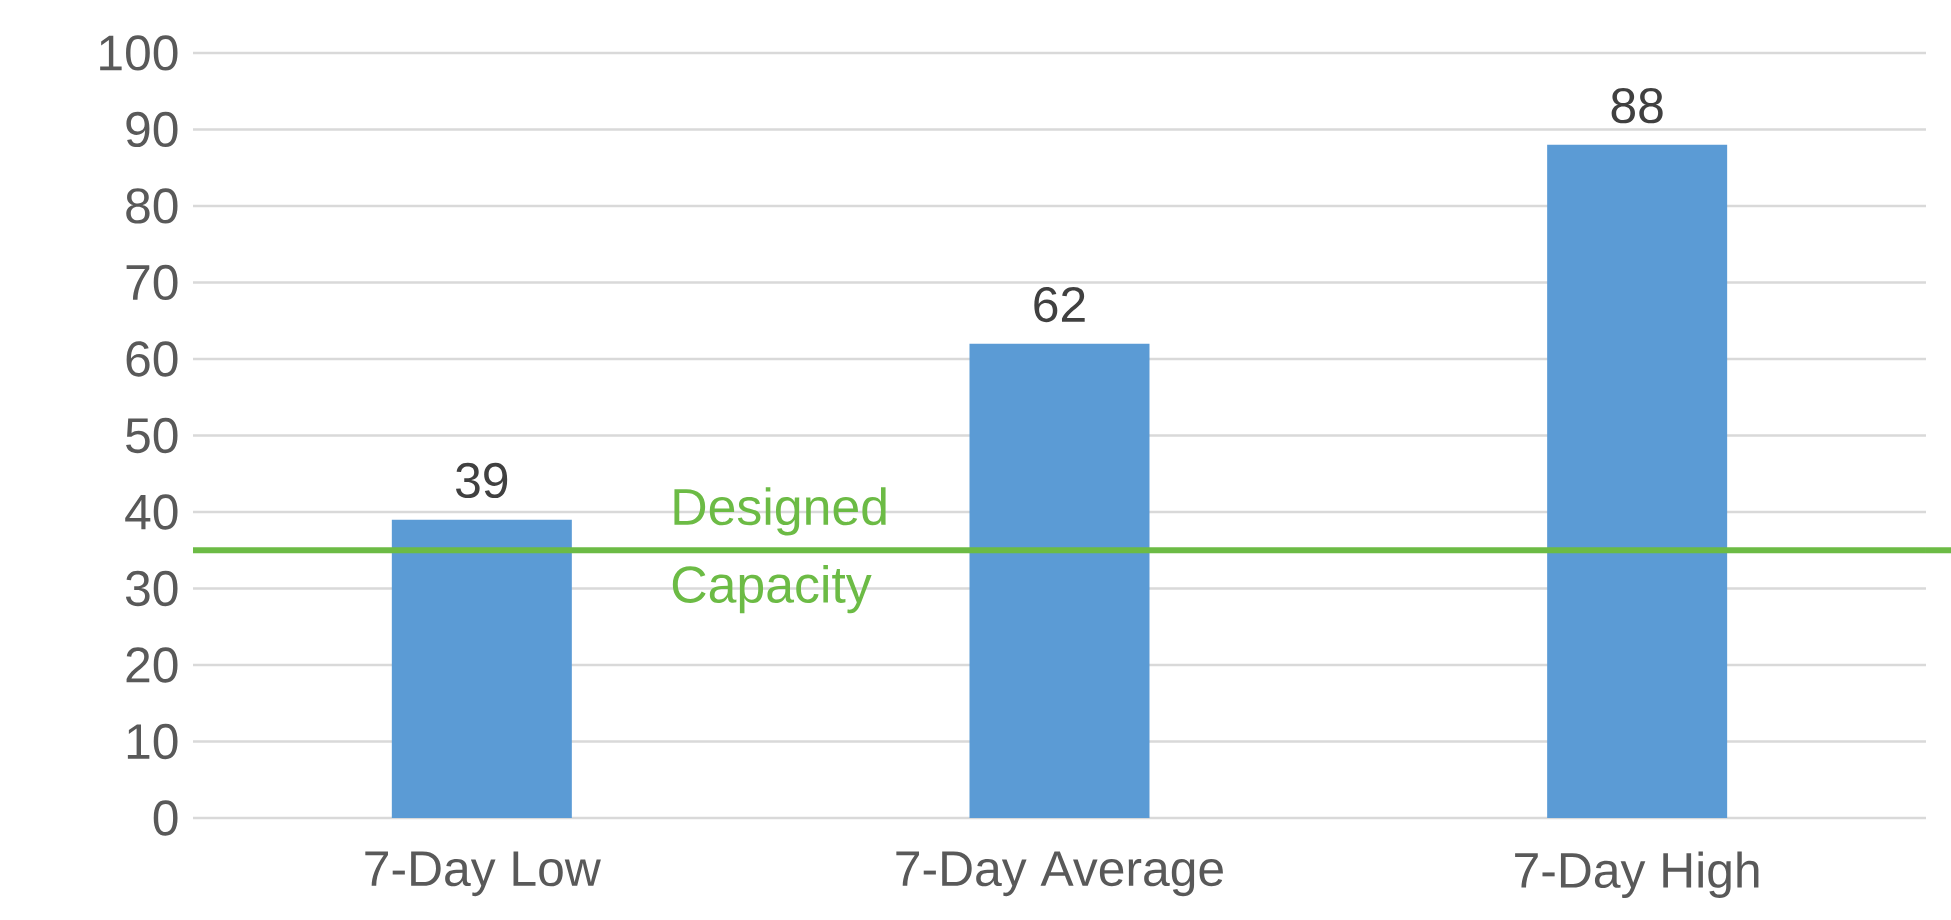 This screenshot has height=920, width=1951. What do you see at coordinates (152, 129) in the screenshot?
I see `y-tick-label: 90` at bounding box center [152, 129].